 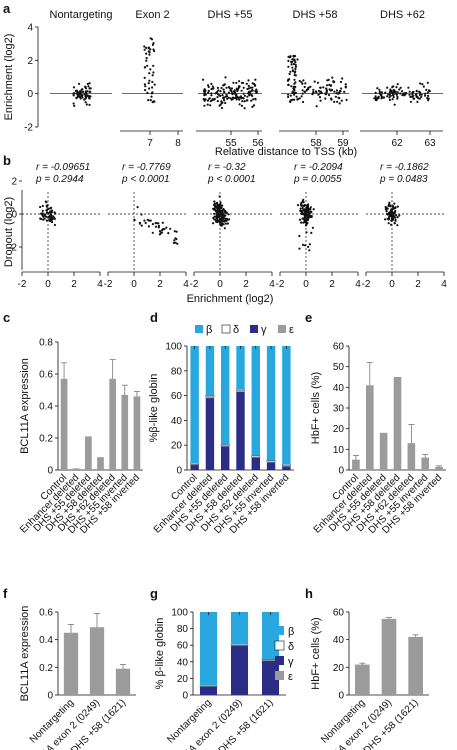 What do you see at coordinates (30, 28) in the screenshot?
I see `panel-a-y-tick-label: 4` at bounding box center [30, 28].